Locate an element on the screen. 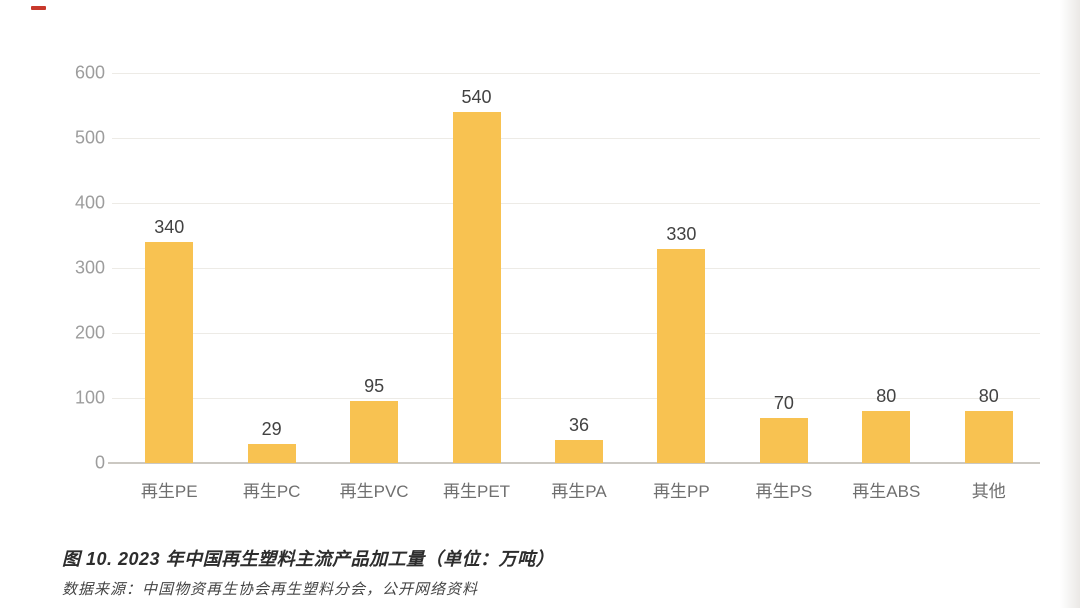  bar-column: 80 其他 is located at coordinates (989, 287).